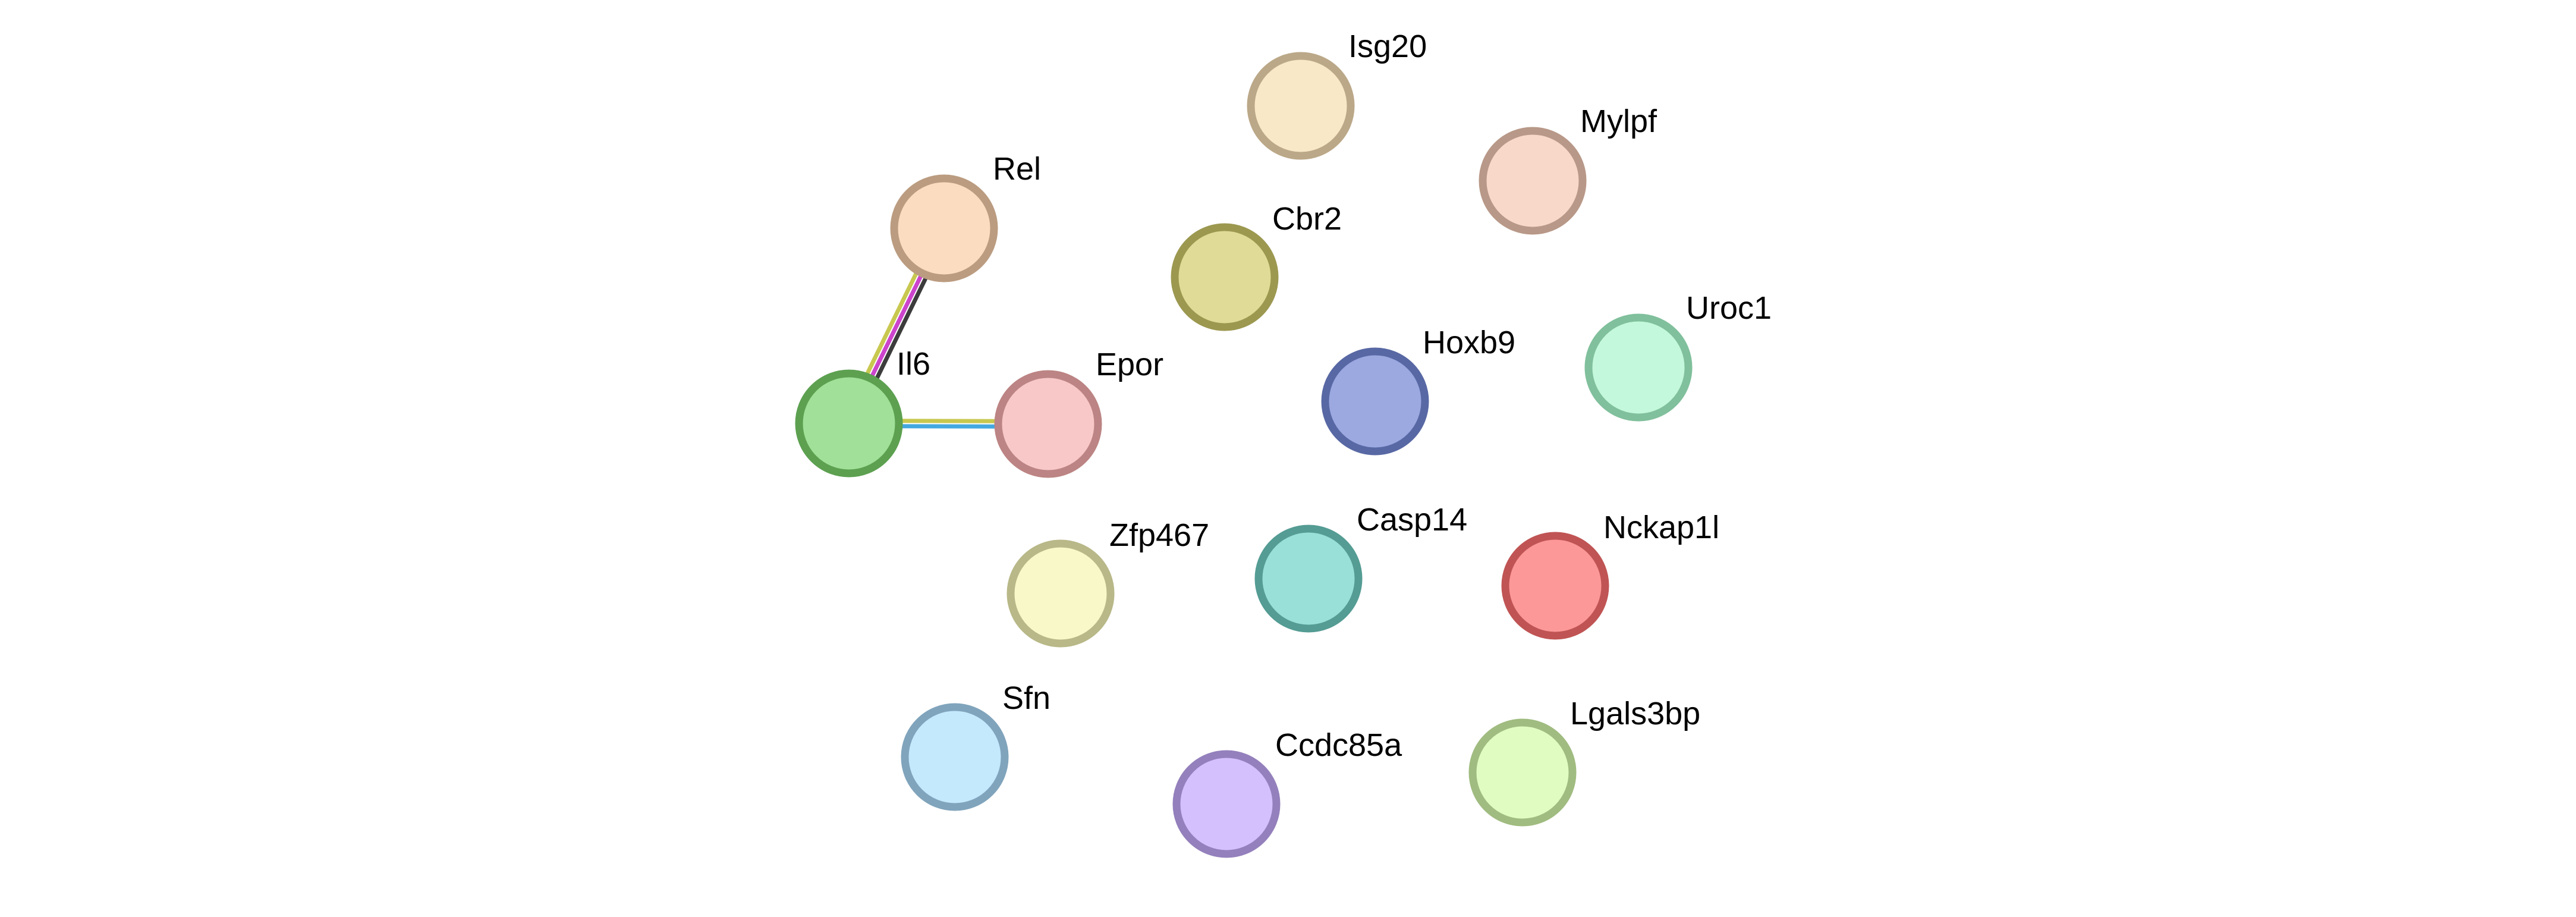  Describe the element at coordinates (1288, 792) in the screenshot. I see `node-ccdc85a: Ccdc85a` at that location.